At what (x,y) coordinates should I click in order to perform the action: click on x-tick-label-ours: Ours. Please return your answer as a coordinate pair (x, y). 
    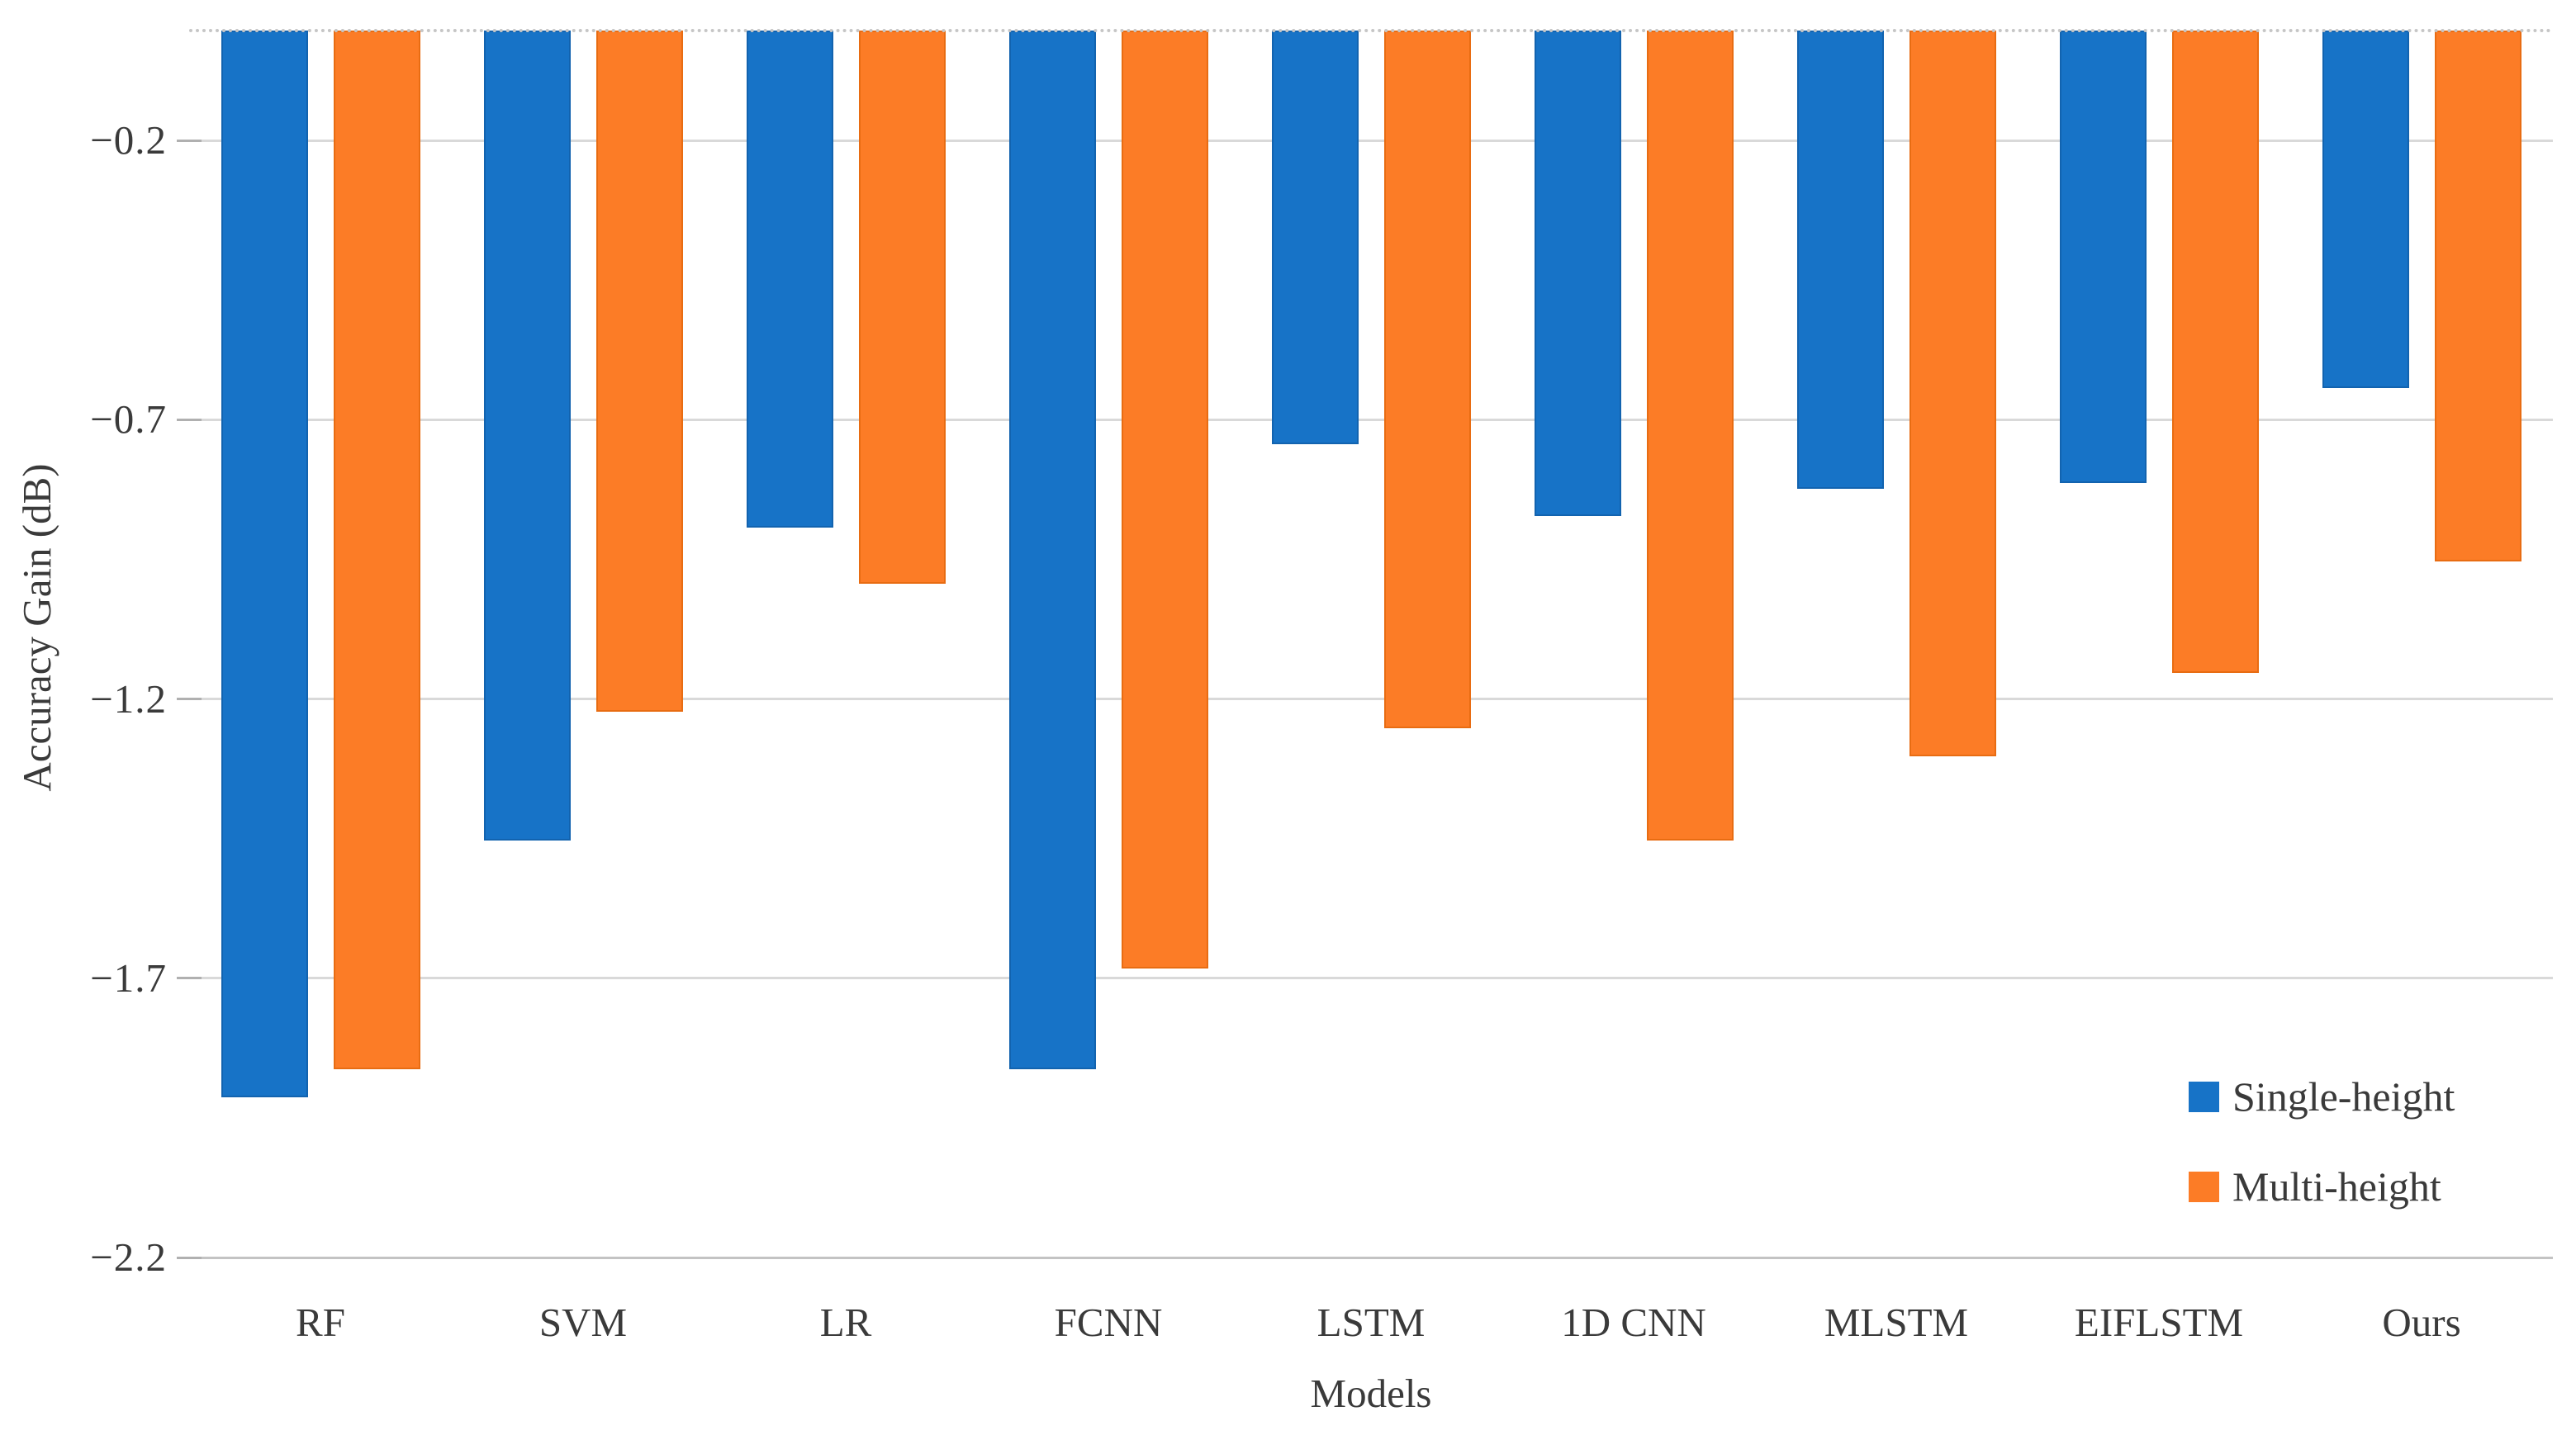
    Looking at the image, I should click on (2421, 1322).